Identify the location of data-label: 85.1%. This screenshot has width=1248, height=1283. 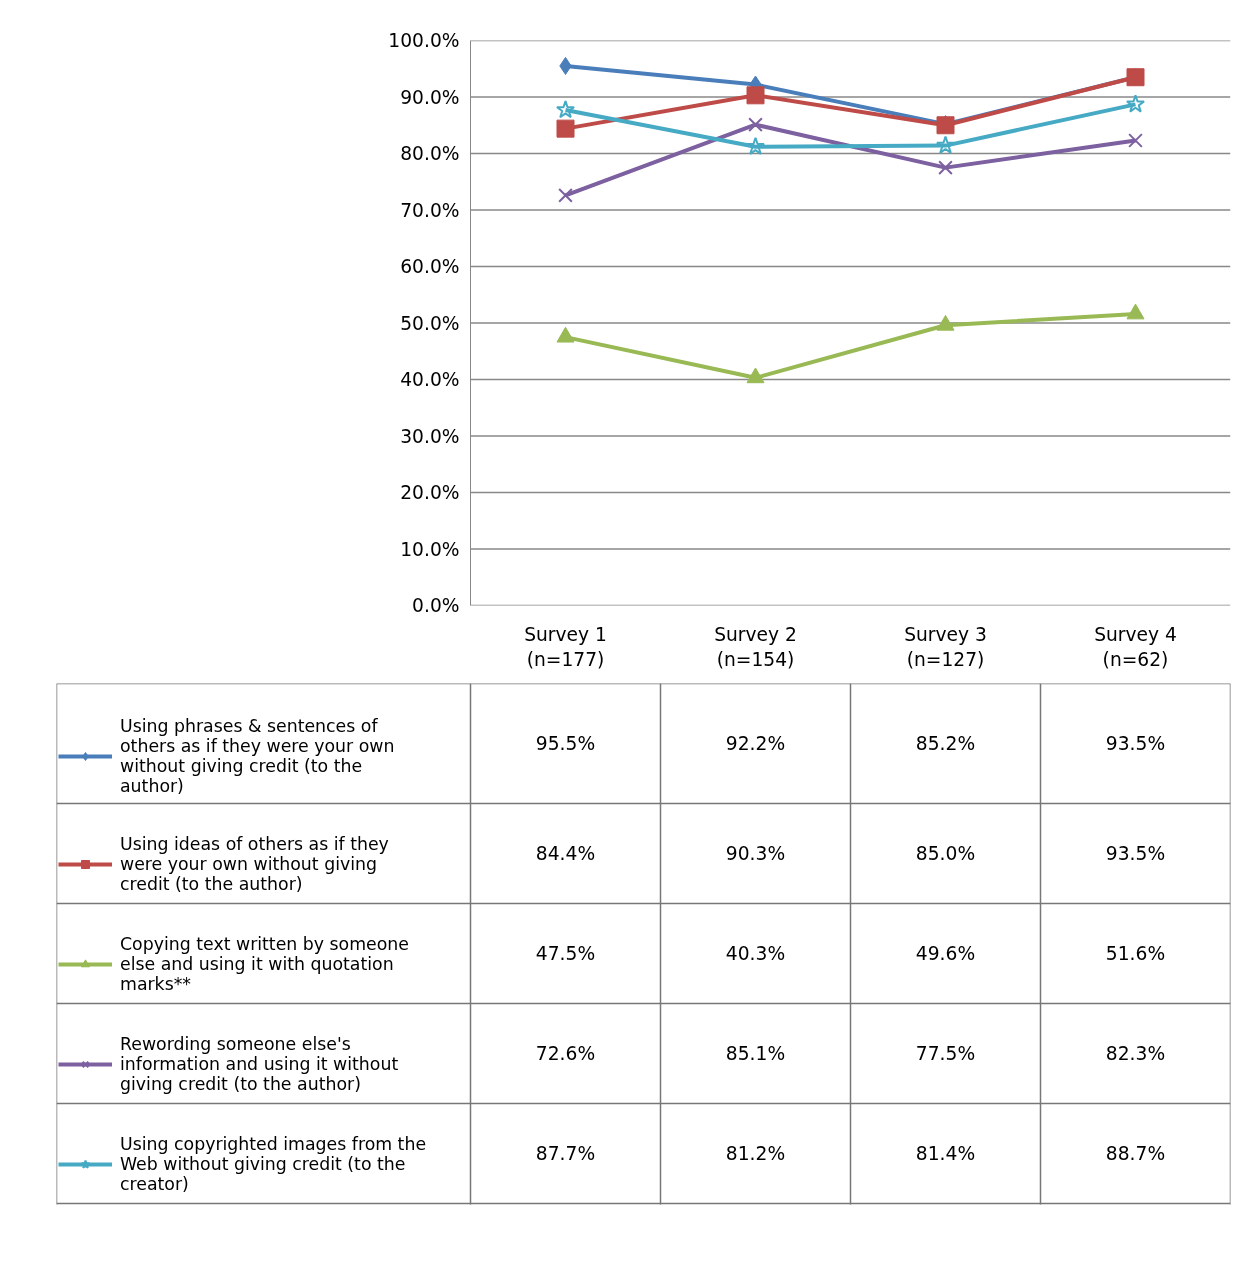
(755, 1053).